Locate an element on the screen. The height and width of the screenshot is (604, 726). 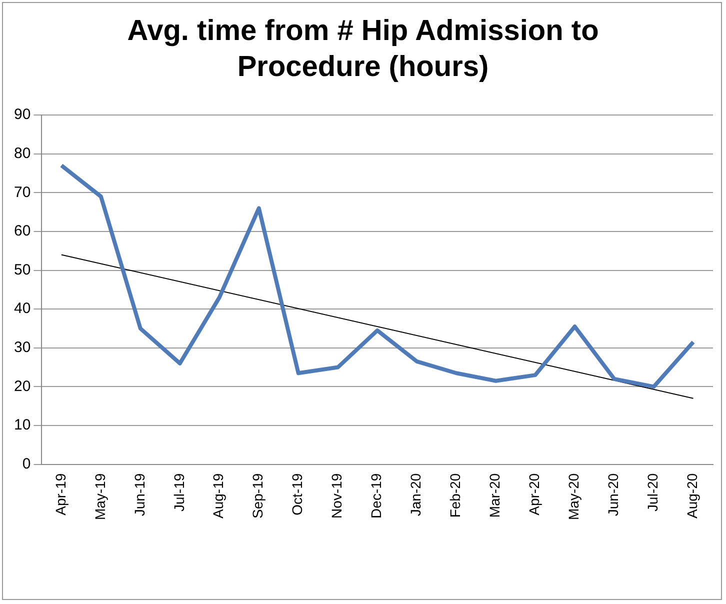
x-tick-label: Oct-19 is located at coordinates (297, 494).